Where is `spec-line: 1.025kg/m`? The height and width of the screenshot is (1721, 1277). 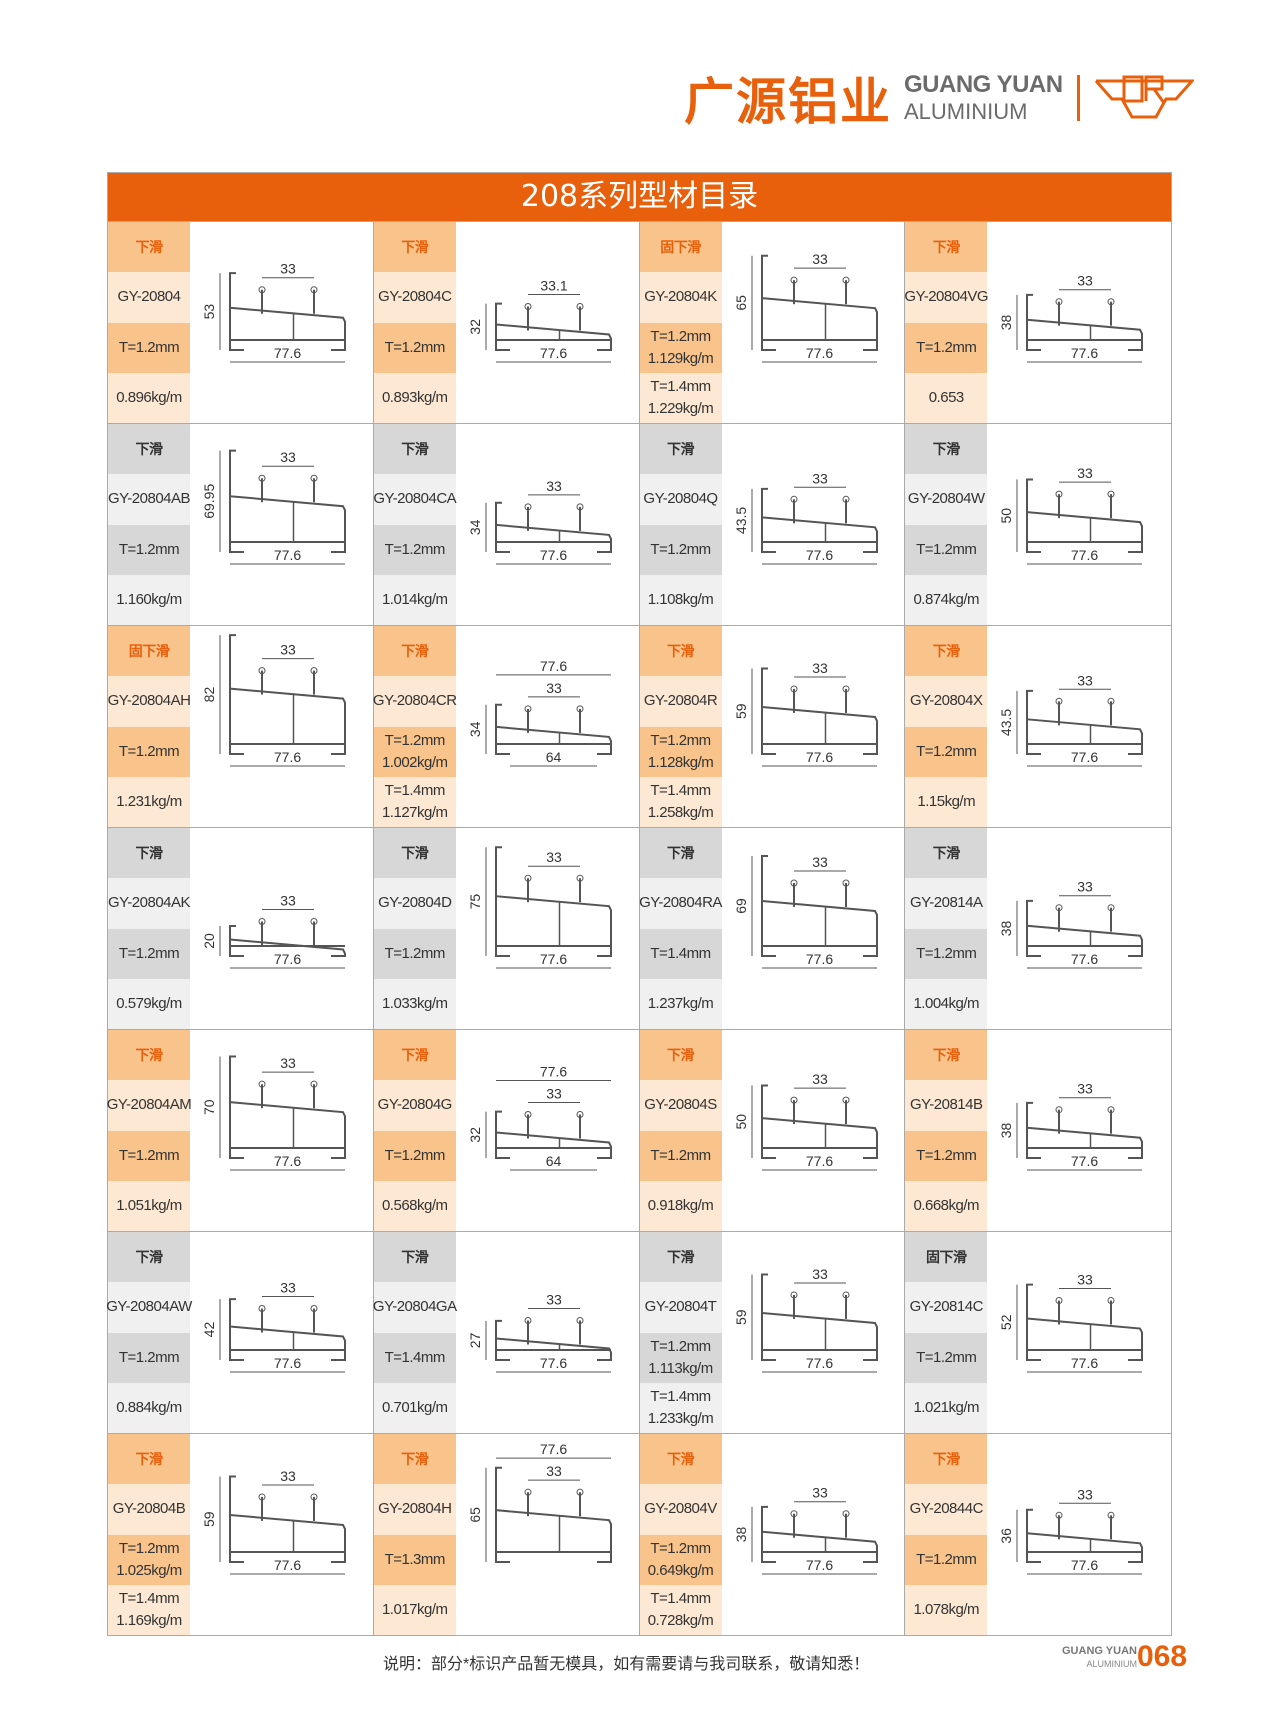
spec-line: 1.025kg/m is located at coordinates (149, 1570).